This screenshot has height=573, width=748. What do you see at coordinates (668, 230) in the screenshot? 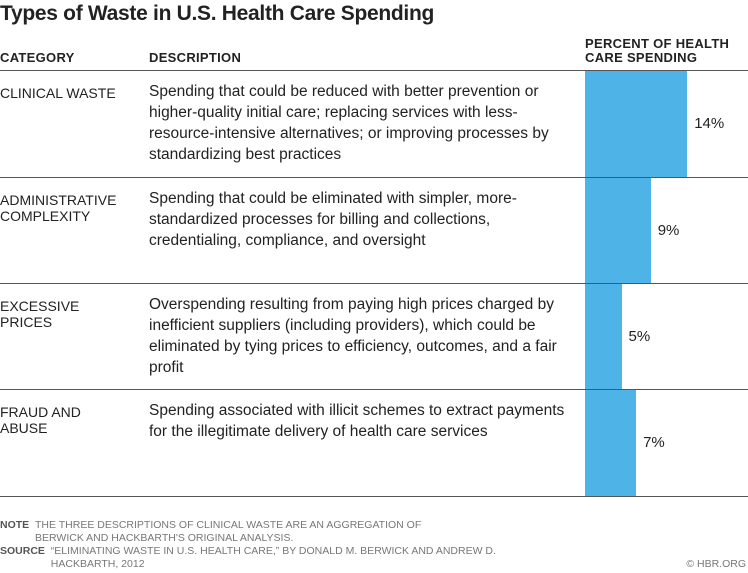
I see `value-label: 9%` at bounding box center [668, 230].